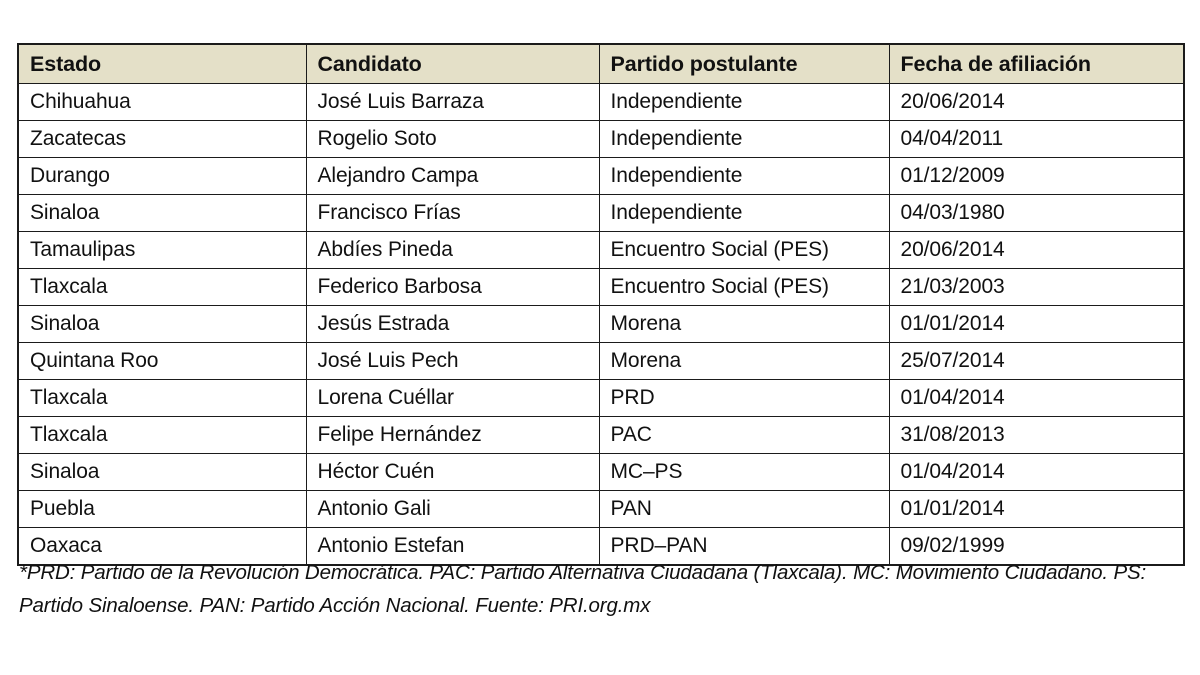  Describe the element at coordinates (452, 139) in the screenshot. I see `cell-candidato: Rogelio Soto` at that location.